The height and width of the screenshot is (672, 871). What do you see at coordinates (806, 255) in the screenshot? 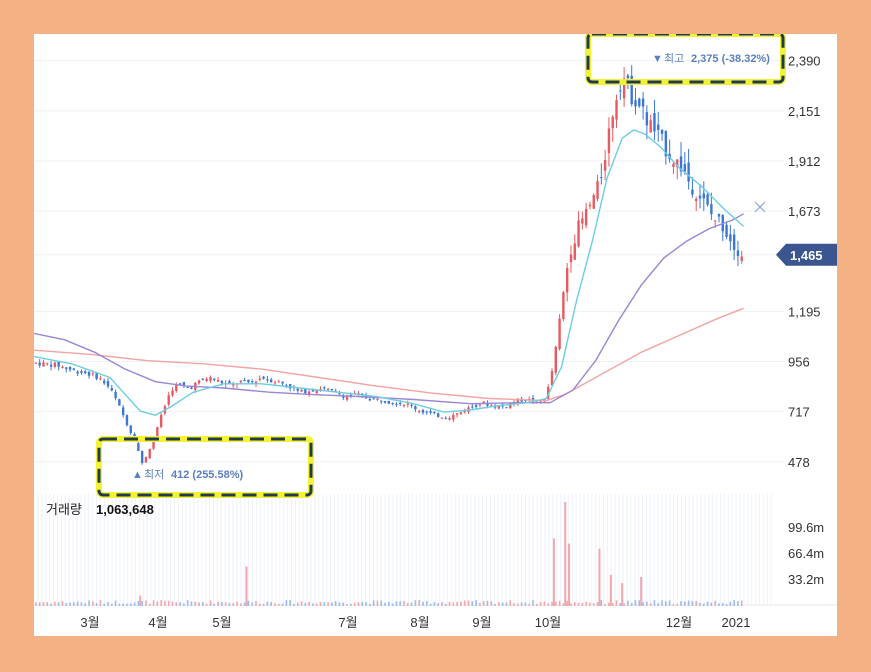
I see `current-price-label: 1,465` at bounding box center [806, 255].